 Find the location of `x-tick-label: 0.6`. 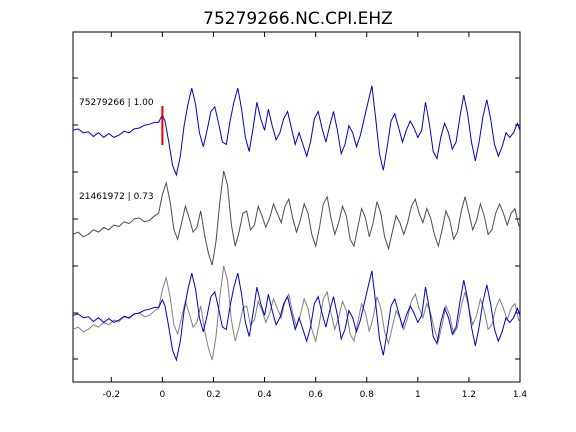

x-tick-label: 0.6 is located at coordinates (315, 395).